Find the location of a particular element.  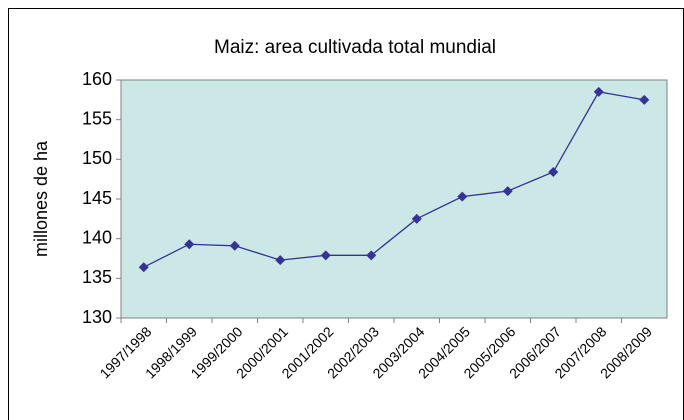

y-tick-label: 160 is located at coordinates (97, 79).